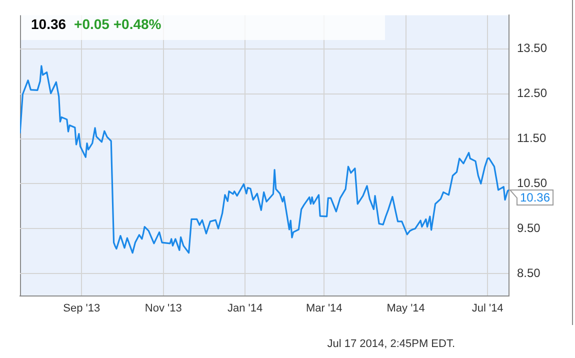  Describe the element at coordinates (529, 273) in the screenshot. I see `y-tick-label: 8.50` at that location.